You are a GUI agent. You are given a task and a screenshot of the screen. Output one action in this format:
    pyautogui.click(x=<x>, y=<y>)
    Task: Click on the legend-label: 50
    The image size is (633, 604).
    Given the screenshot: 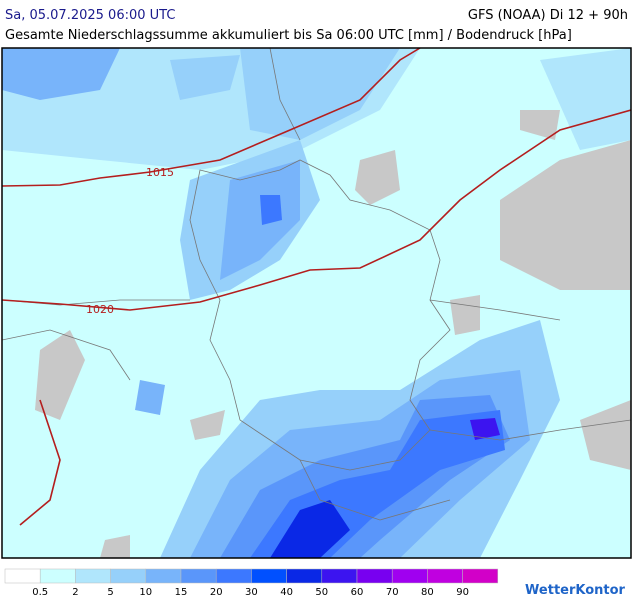 What is the action you would take?
    pyautogui.click(x=321, y=592)
    